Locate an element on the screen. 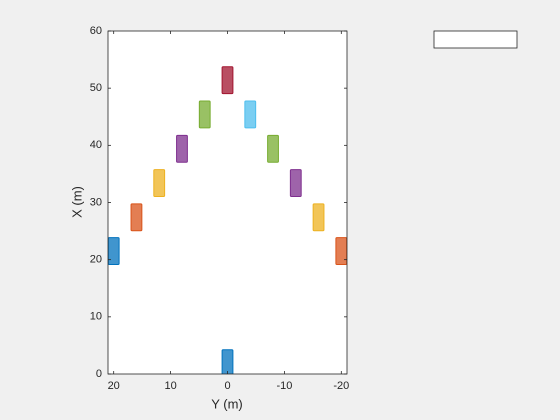 The height and width of the screenshot is (420, 560). y-tick-label: -20 is located at coordinates (341, 386).